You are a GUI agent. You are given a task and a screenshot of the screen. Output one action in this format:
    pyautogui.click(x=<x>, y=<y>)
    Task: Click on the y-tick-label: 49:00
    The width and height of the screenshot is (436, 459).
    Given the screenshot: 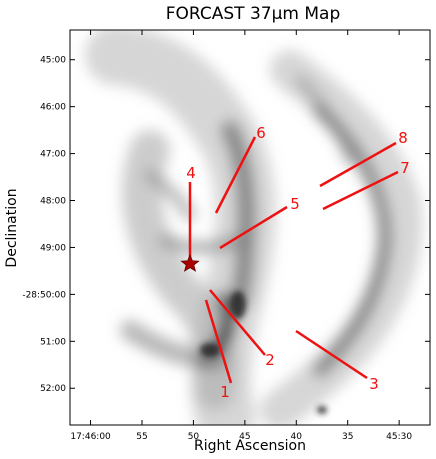 What is the action you would take?
    pyautogui.click(x=53, y=248)
    